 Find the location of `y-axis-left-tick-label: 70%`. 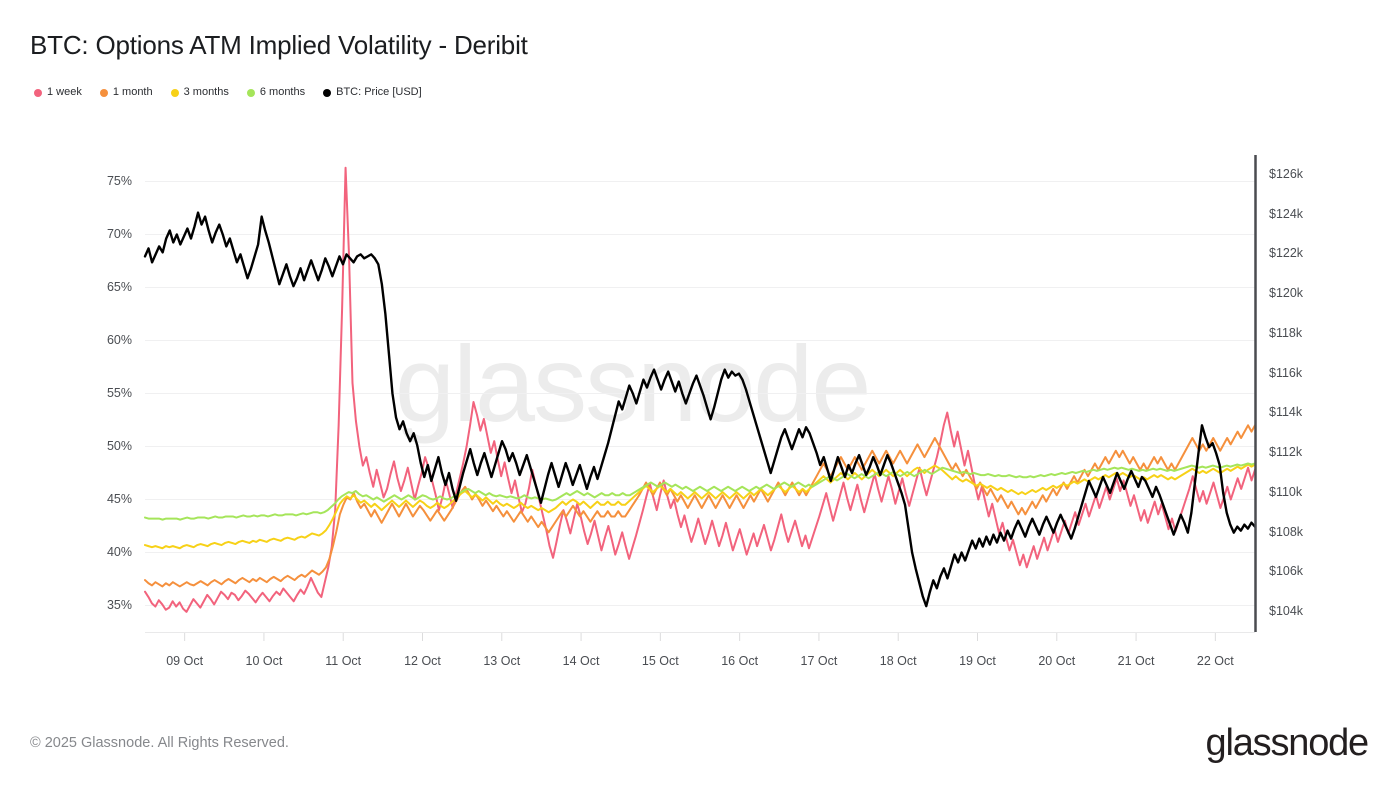

y-axis-left-tick-label: 70% is located at coordinates (119, 233).